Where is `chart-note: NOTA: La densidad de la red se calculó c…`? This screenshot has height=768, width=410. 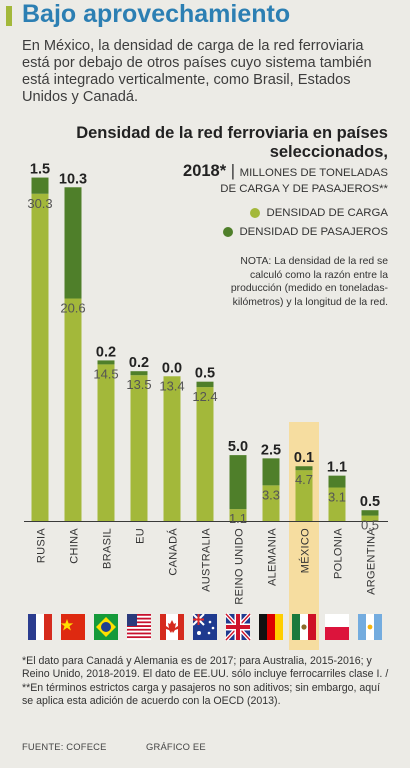 chart-note: NOTA: La densidad de la red se calculó c… is located at coordinates (309, 282).